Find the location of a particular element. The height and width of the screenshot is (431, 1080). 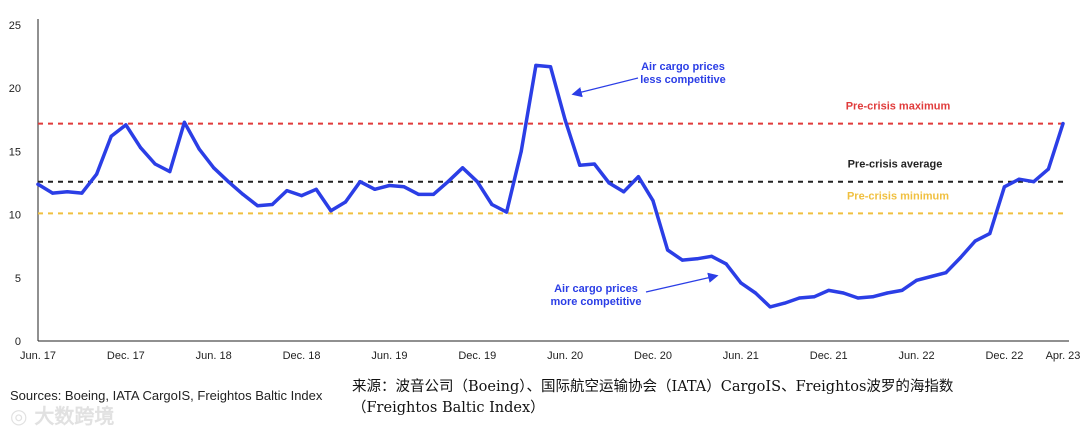

x-tick-label: Jun. 17 is located at coordinates (38, 356).